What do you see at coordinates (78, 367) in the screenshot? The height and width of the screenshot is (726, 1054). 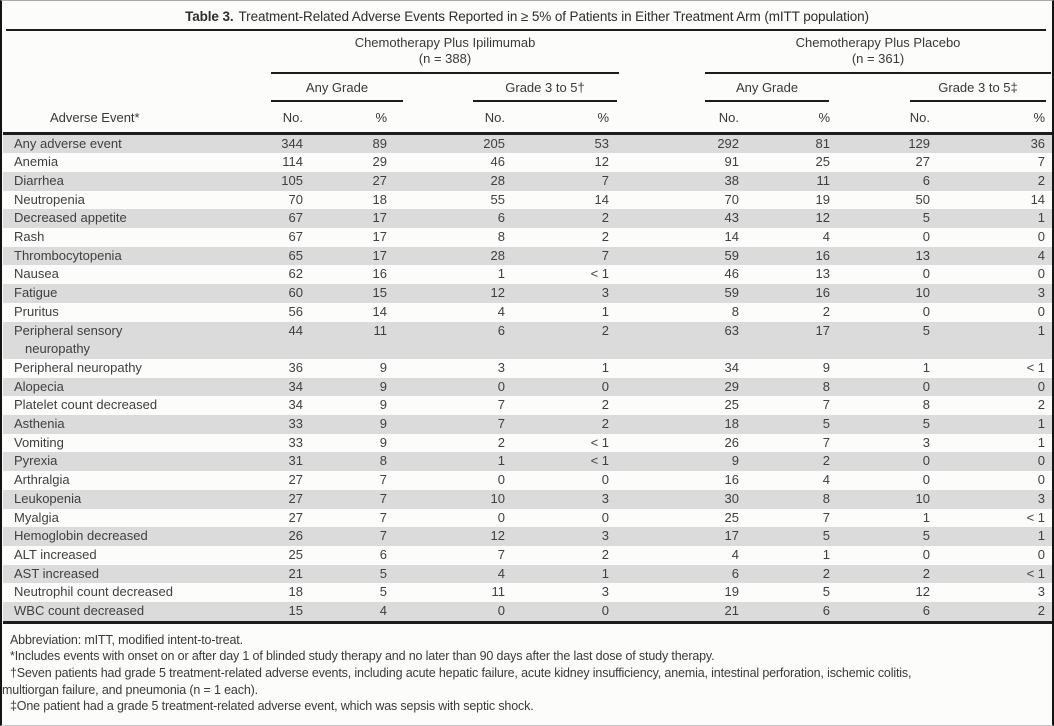 I see `adverse-event-cell: Peripheral neuropathy` at bounding box center [78, 367].